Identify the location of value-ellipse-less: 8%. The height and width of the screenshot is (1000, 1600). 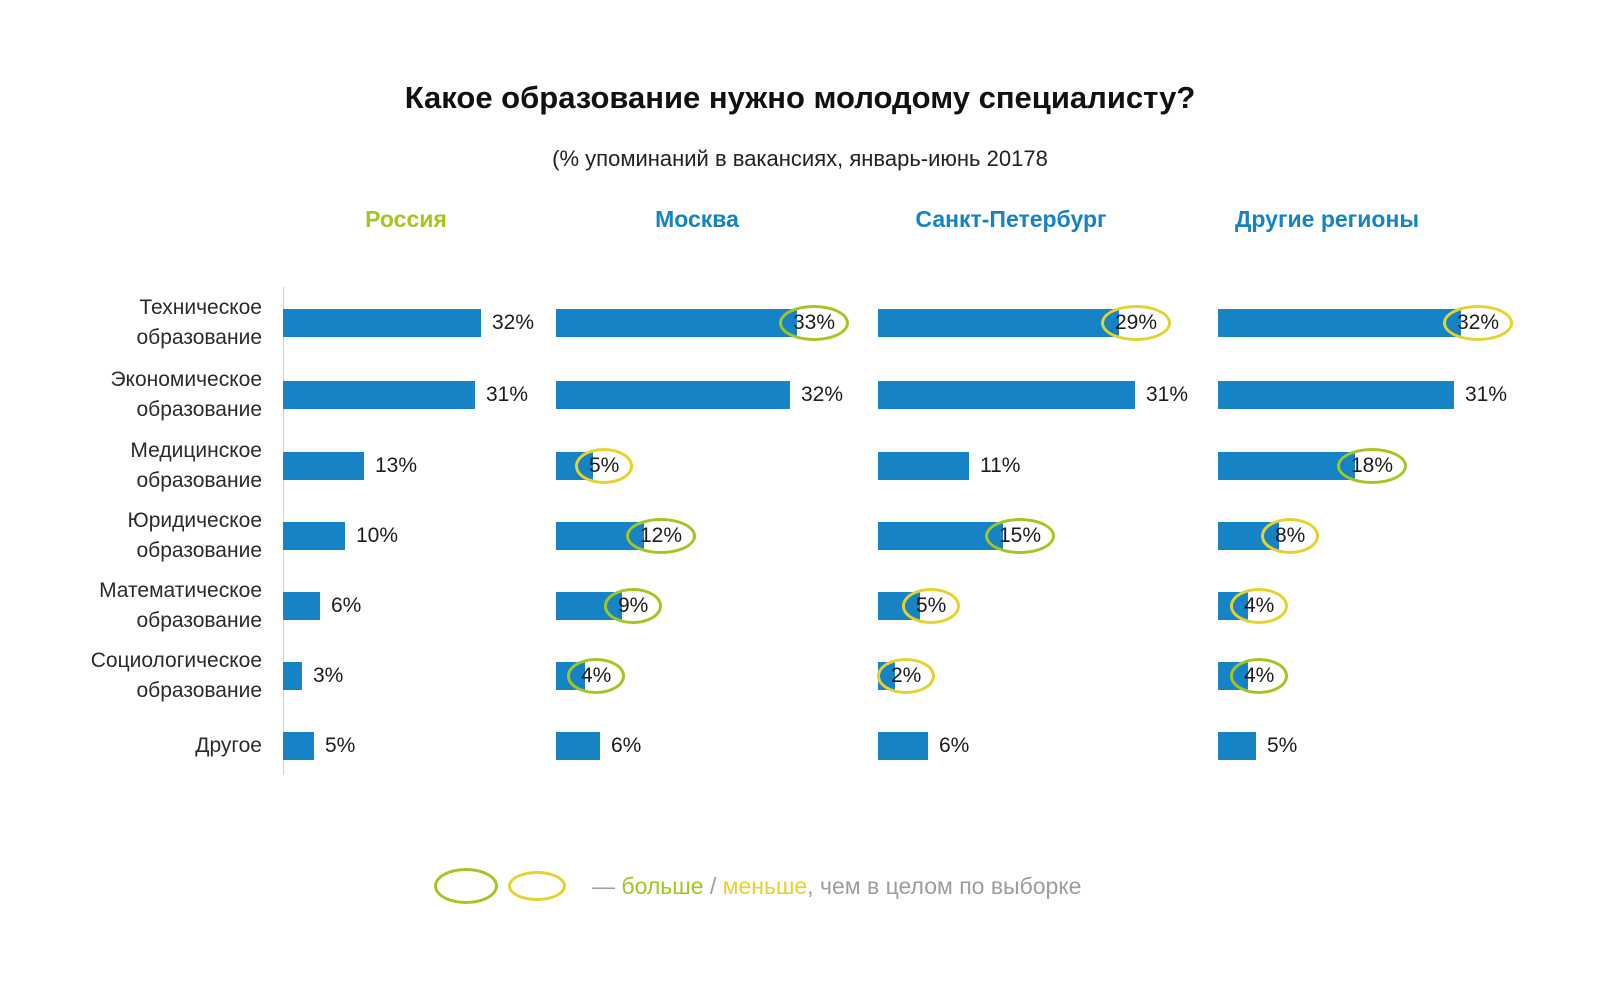
(1290, 536).